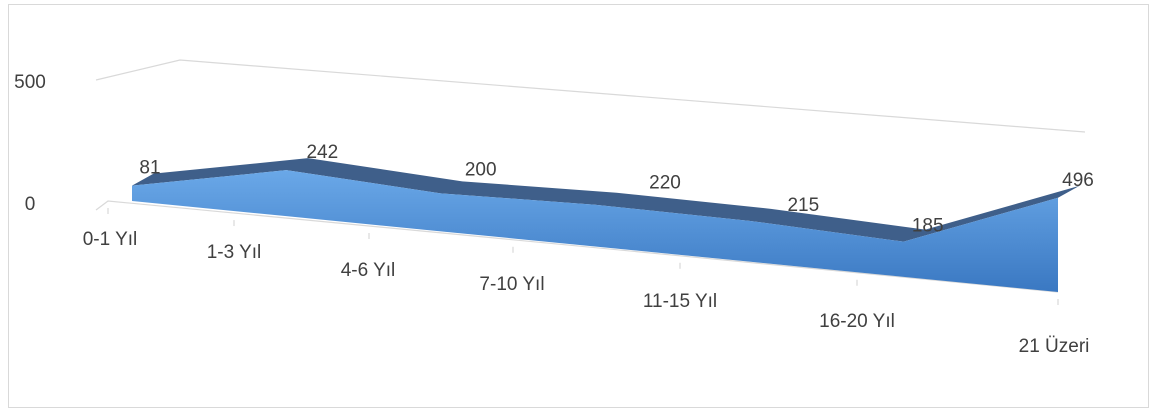 This screenshot has width=1155, height=414. Describe the element at coordinates (1078, 180) in the screenshot. I see `data-label: 496` at that location.